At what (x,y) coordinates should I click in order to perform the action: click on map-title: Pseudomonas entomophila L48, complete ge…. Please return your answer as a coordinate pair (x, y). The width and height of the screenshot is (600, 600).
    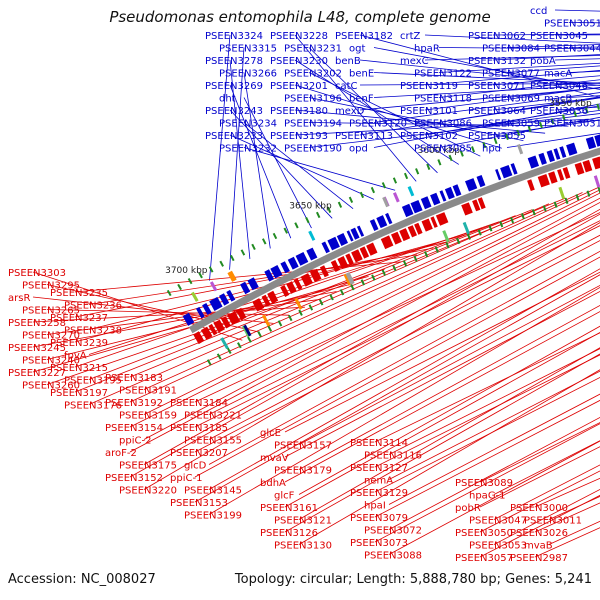
    Looking at the image, I should click on (300, 17).